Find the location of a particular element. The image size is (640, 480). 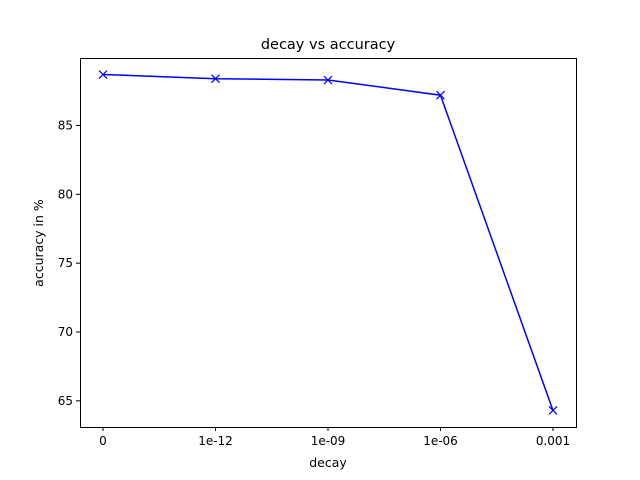

y-tick-label: 70 is located at coordinates (65, 332).